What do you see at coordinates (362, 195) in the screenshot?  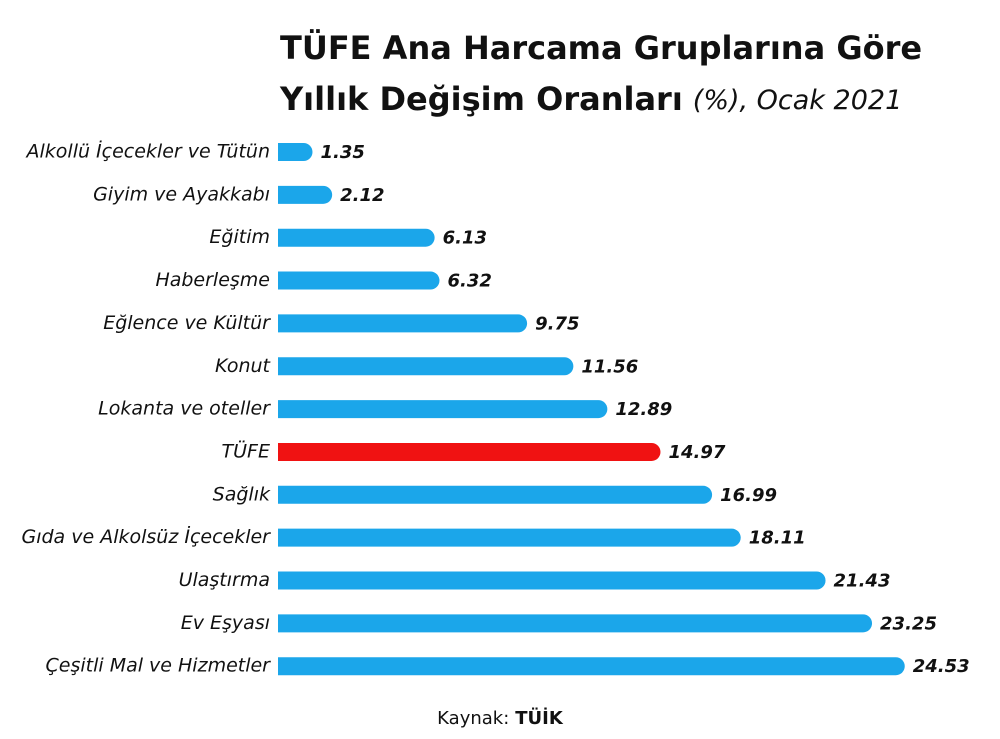 I see `value-label: 2.12` at bounding box center [362, 195].